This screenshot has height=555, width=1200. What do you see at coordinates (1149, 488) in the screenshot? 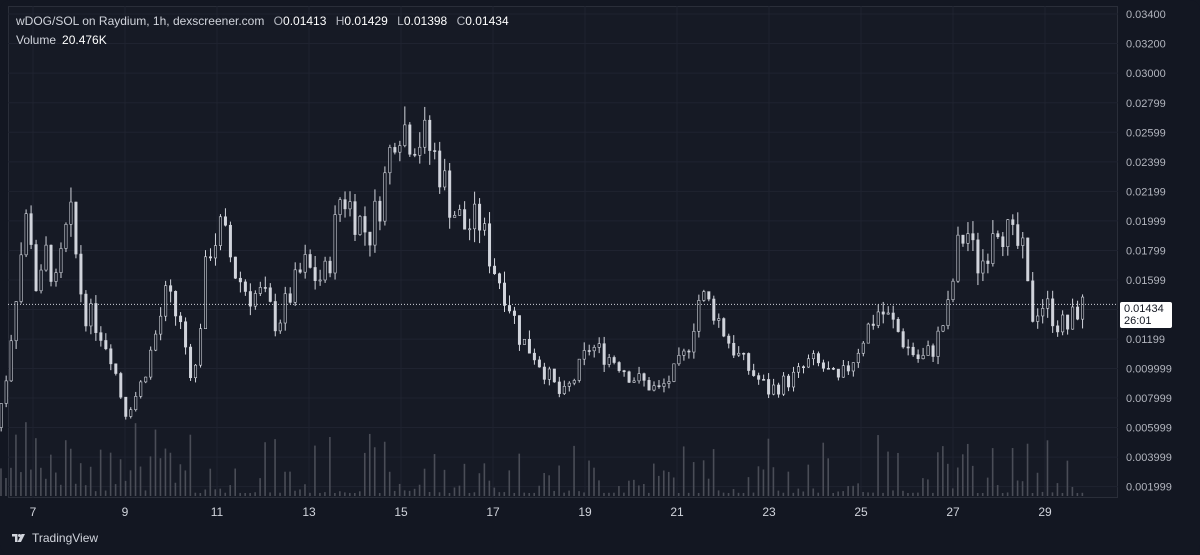
I see `price-tick-label: 0.001999` at bounding box center [1149, 488].